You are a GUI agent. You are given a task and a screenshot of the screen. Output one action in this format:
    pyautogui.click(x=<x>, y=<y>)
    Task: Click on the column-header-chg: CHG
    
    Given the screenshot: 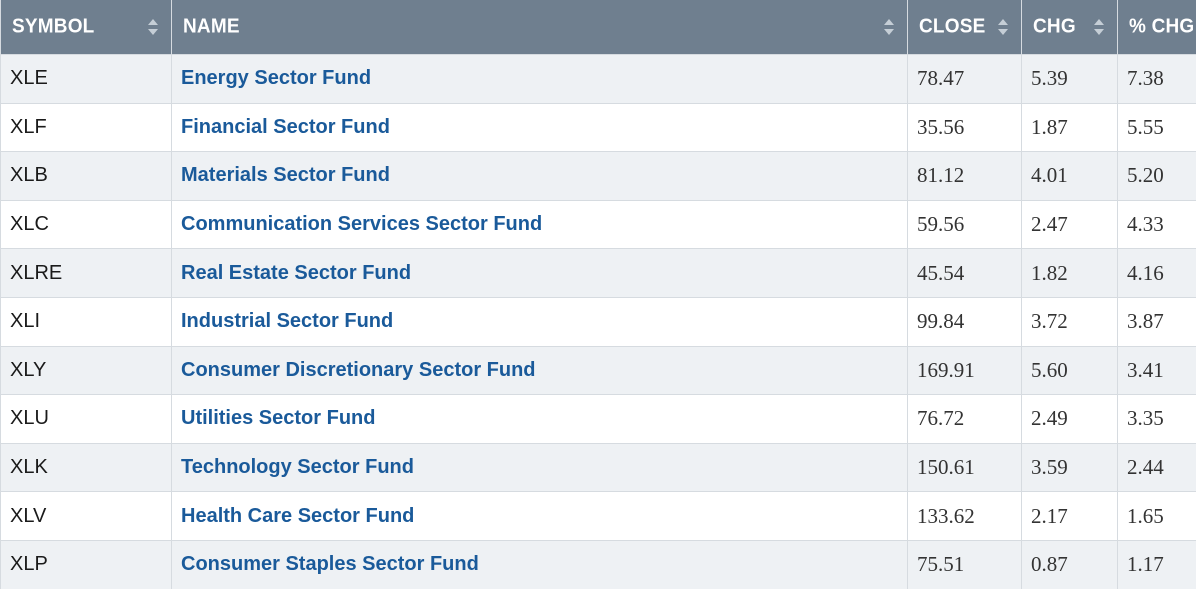 What is the action you would take?
    pyautogui.click(x=1070, y=27)
    